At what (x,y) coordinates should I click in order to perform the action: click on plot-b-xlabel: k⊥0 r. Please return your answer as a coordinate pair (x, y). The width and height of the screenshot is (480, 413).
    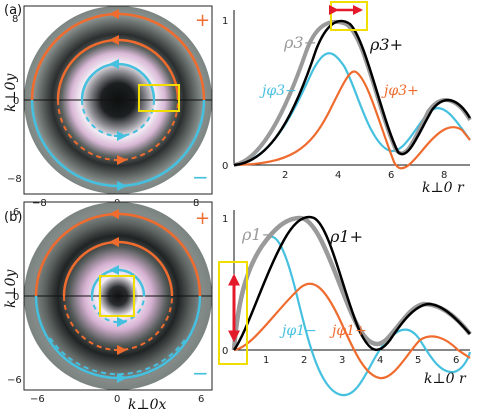
    Looking at the image, I should click on (445, 379).